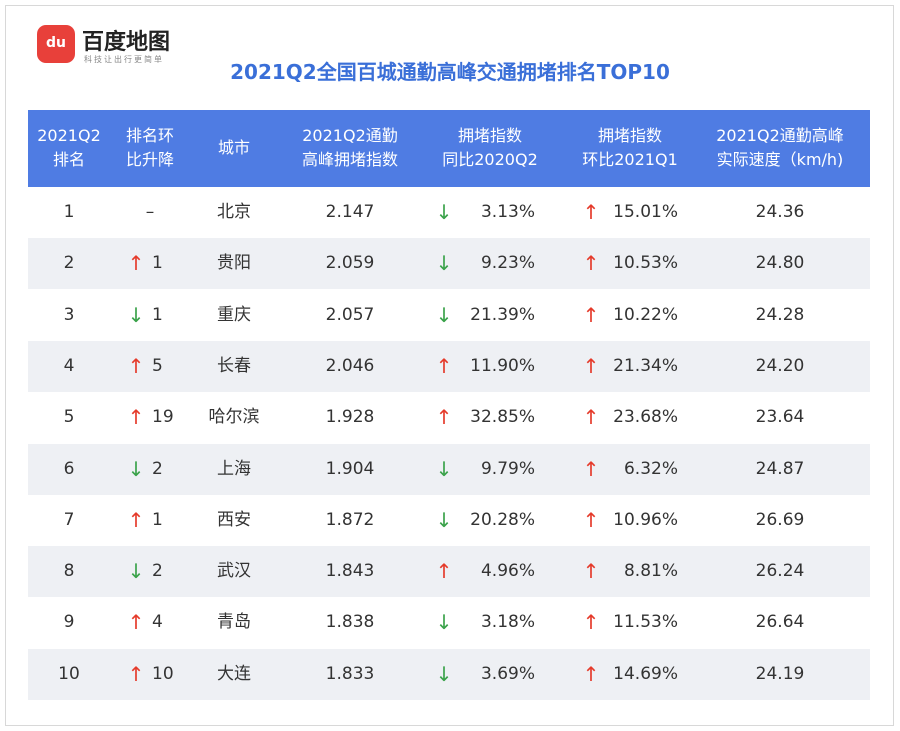  Describe the element at coordinates (349, 159) in the screenshot. I see `header-cell: 高峰拥堵指数` at that location.